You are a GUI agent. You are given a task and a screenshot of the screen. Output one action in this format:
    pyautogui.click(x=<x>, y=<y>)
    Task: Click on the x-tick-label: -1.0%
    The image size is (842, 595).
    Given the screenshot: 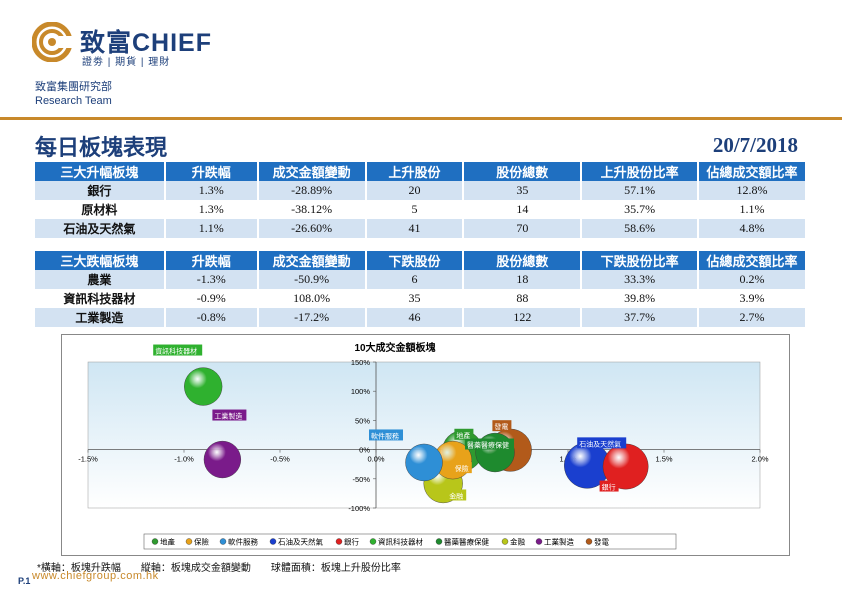 What is the action you would take?
    pyautogui.click(x=184, y=459)
    